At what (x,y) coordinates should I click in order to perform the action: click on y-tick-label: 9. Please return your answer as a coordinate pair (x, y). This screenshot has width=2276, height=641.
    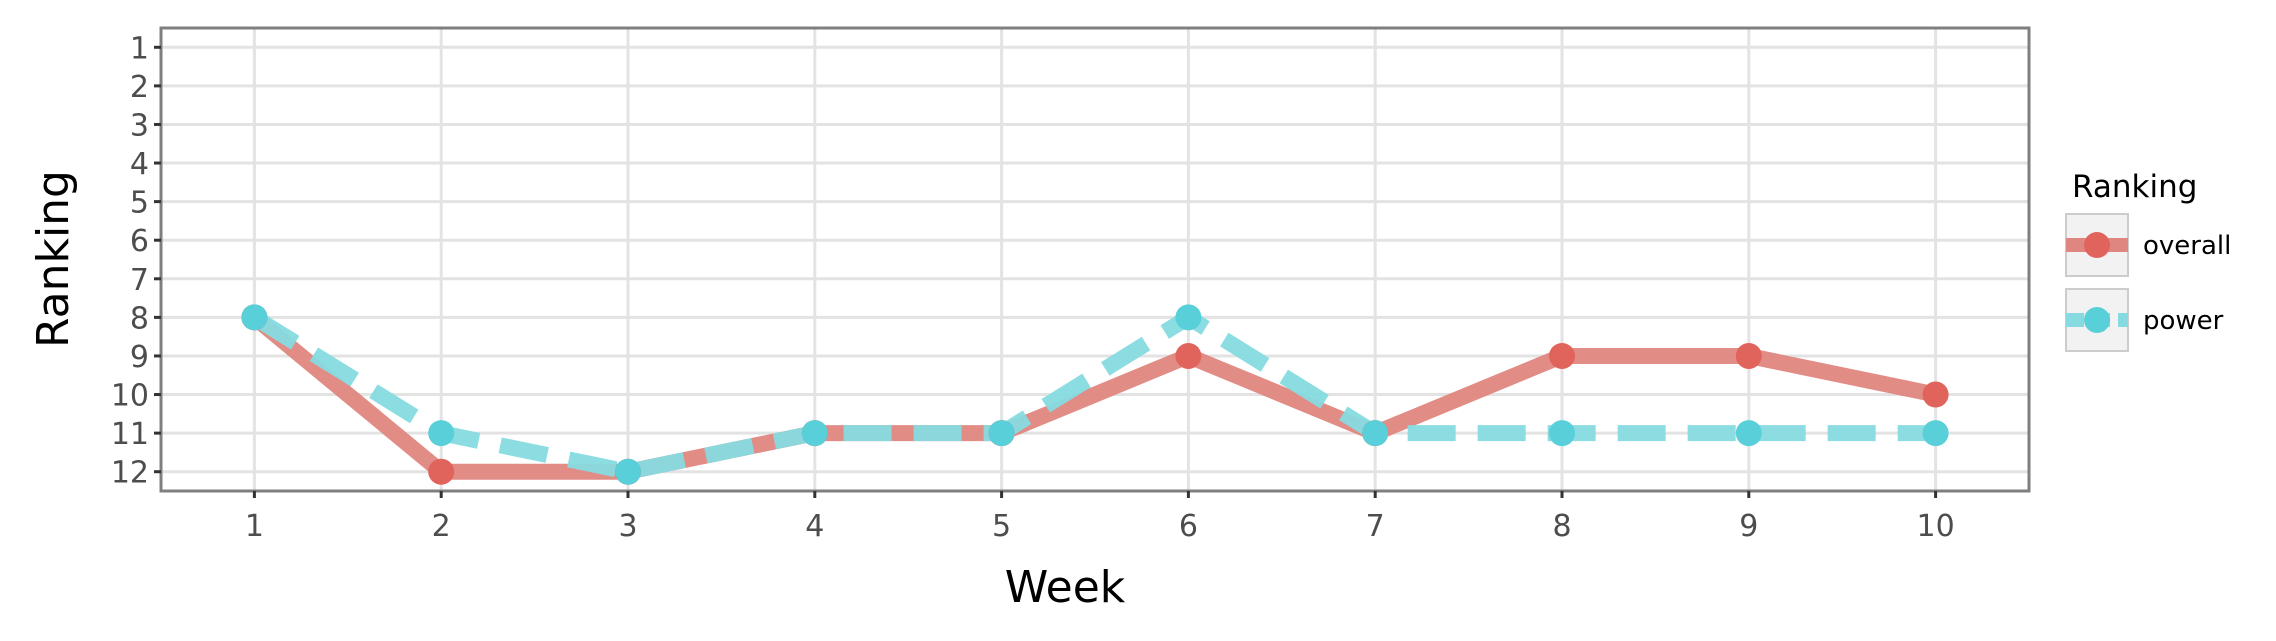
    Looking at the image, I should click on (139, 357).